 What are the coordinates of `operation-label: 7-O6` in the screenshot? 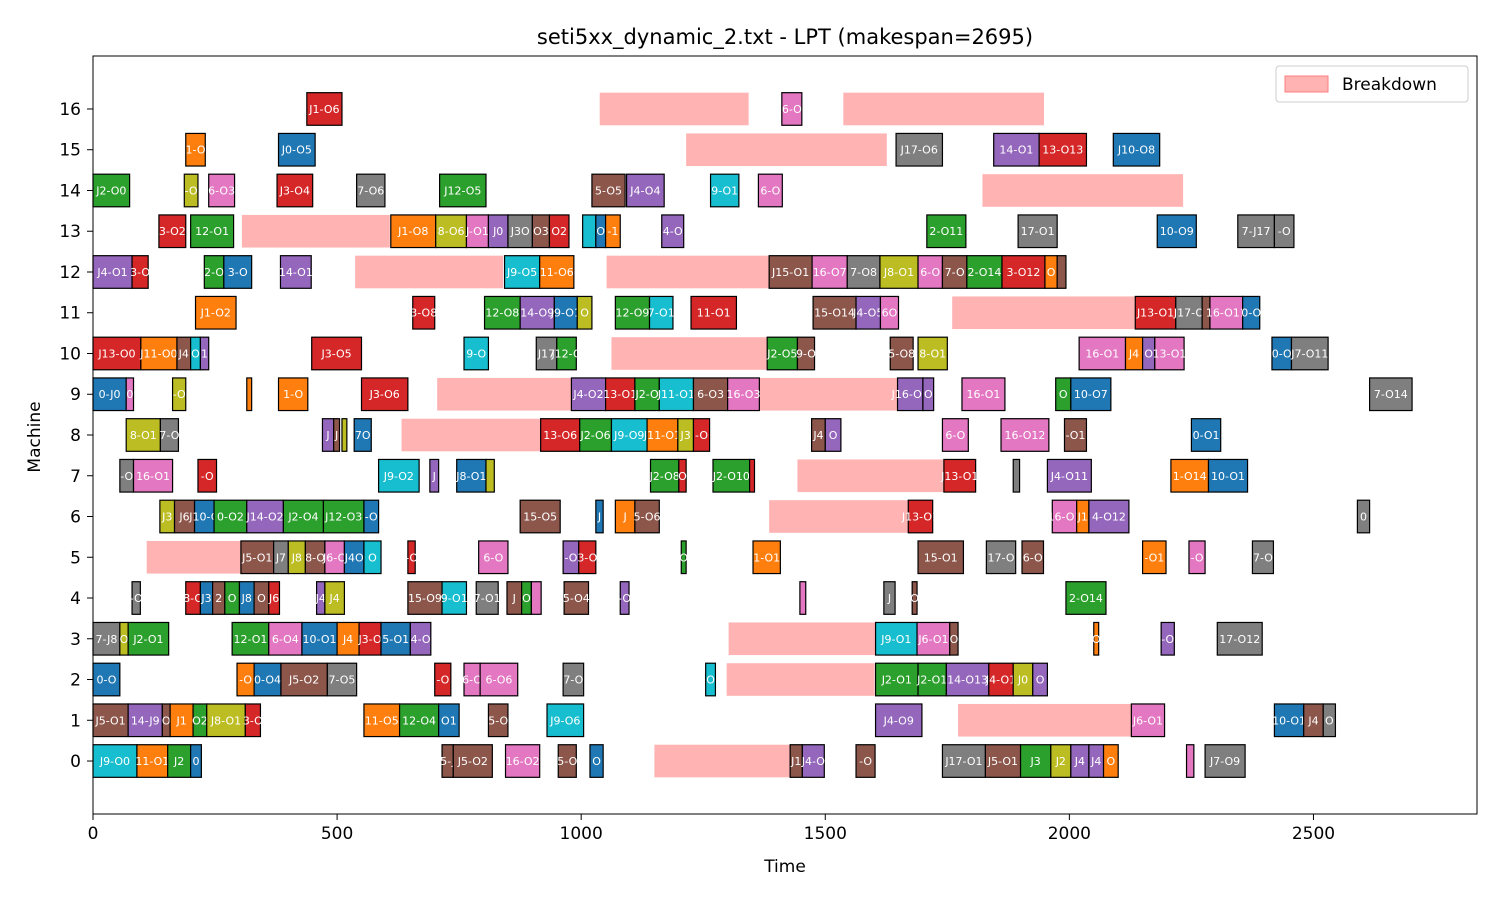 It's located at (370, 190).